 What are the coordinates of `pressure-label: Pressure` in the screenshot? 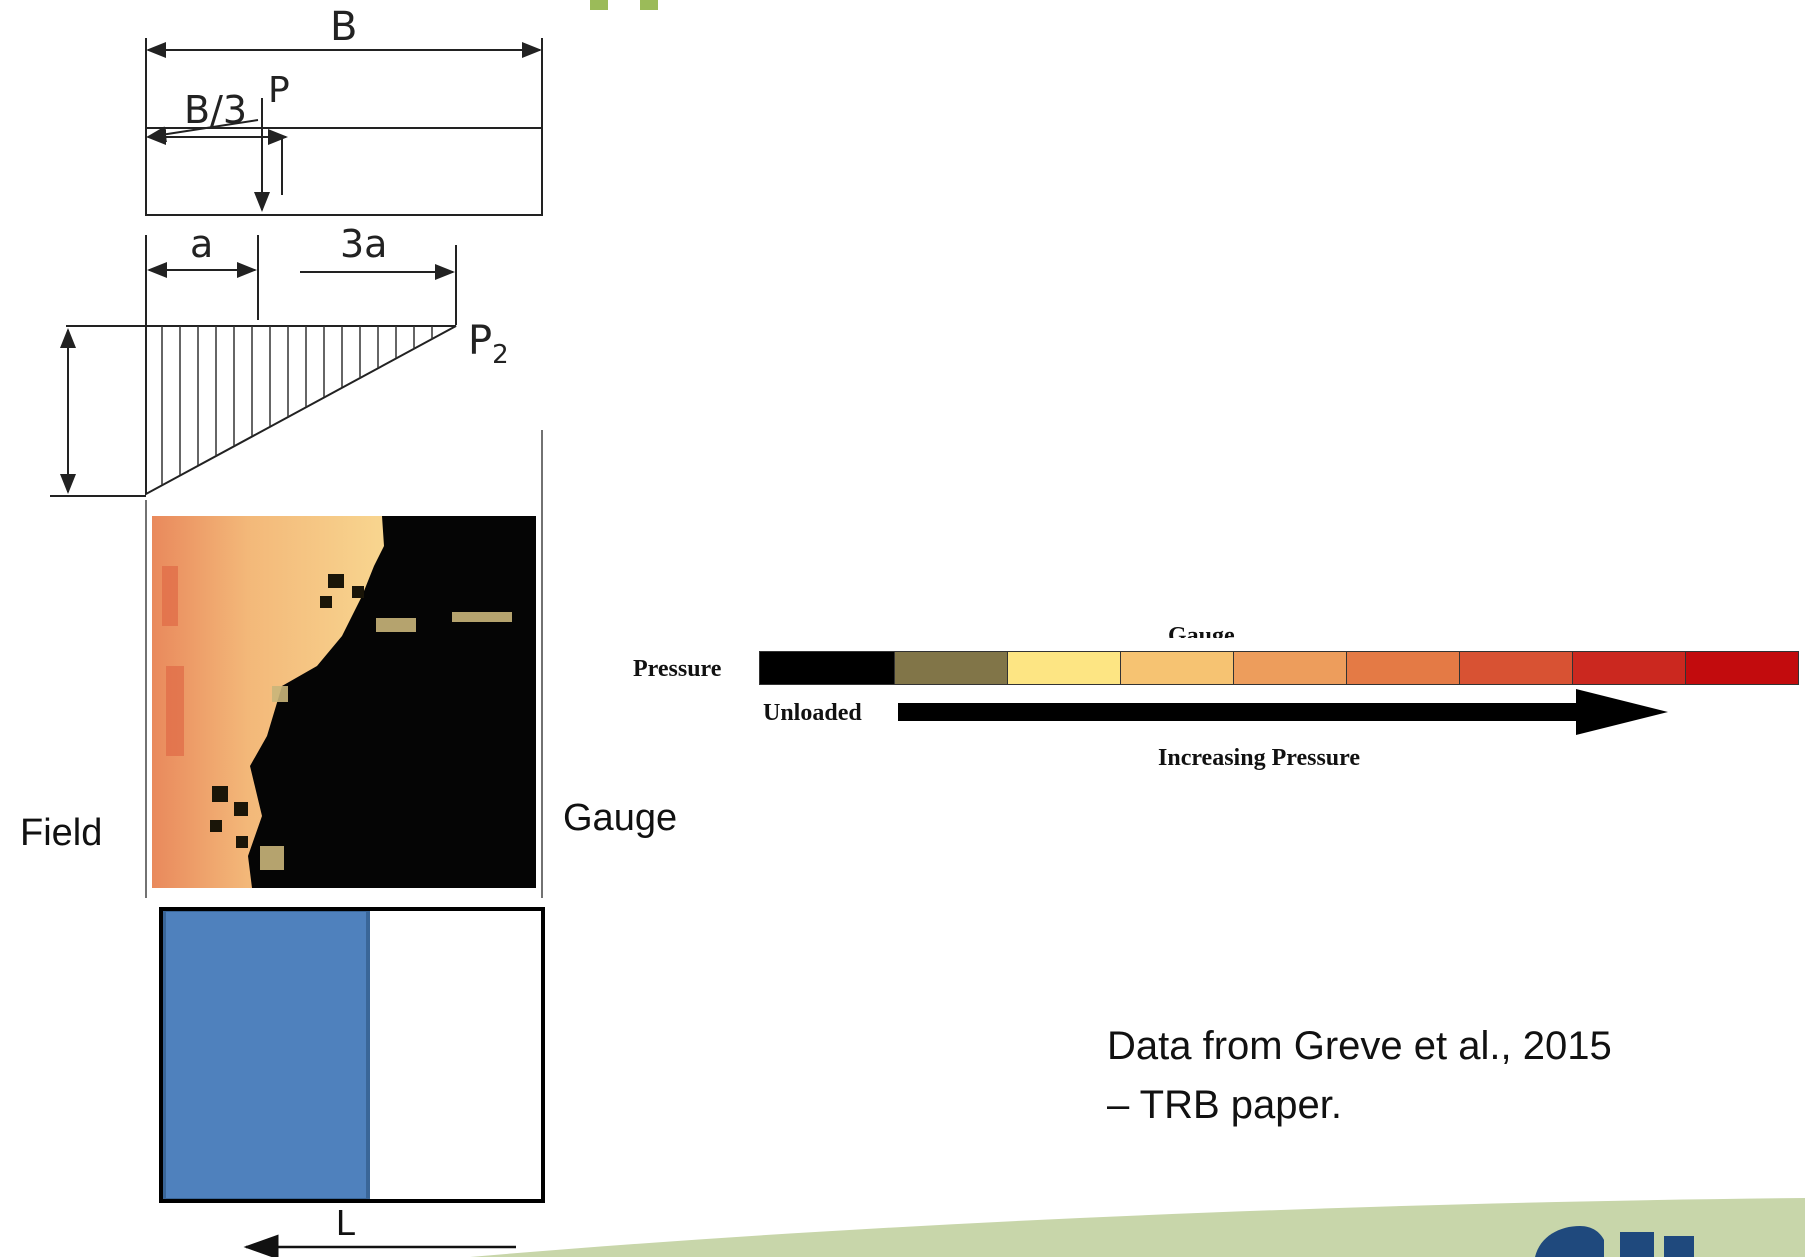 It's located at (677, 669).